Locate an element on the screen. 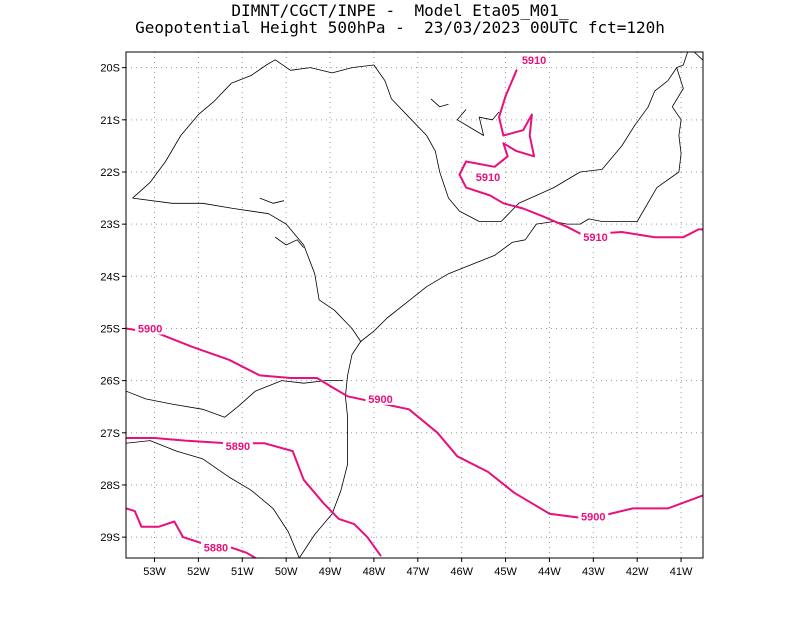 The image size is (800, 618). contour-label: 5890 is located at coordinates (238, 447).